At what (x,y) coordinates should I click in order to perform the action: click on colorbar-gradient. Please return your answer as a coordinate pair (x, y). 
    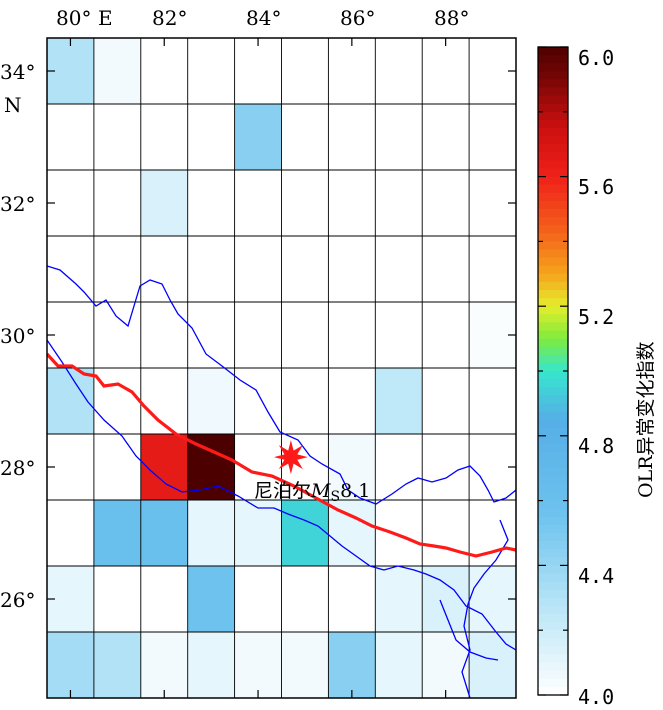
    Looking at the image, I should click on (553, 371).